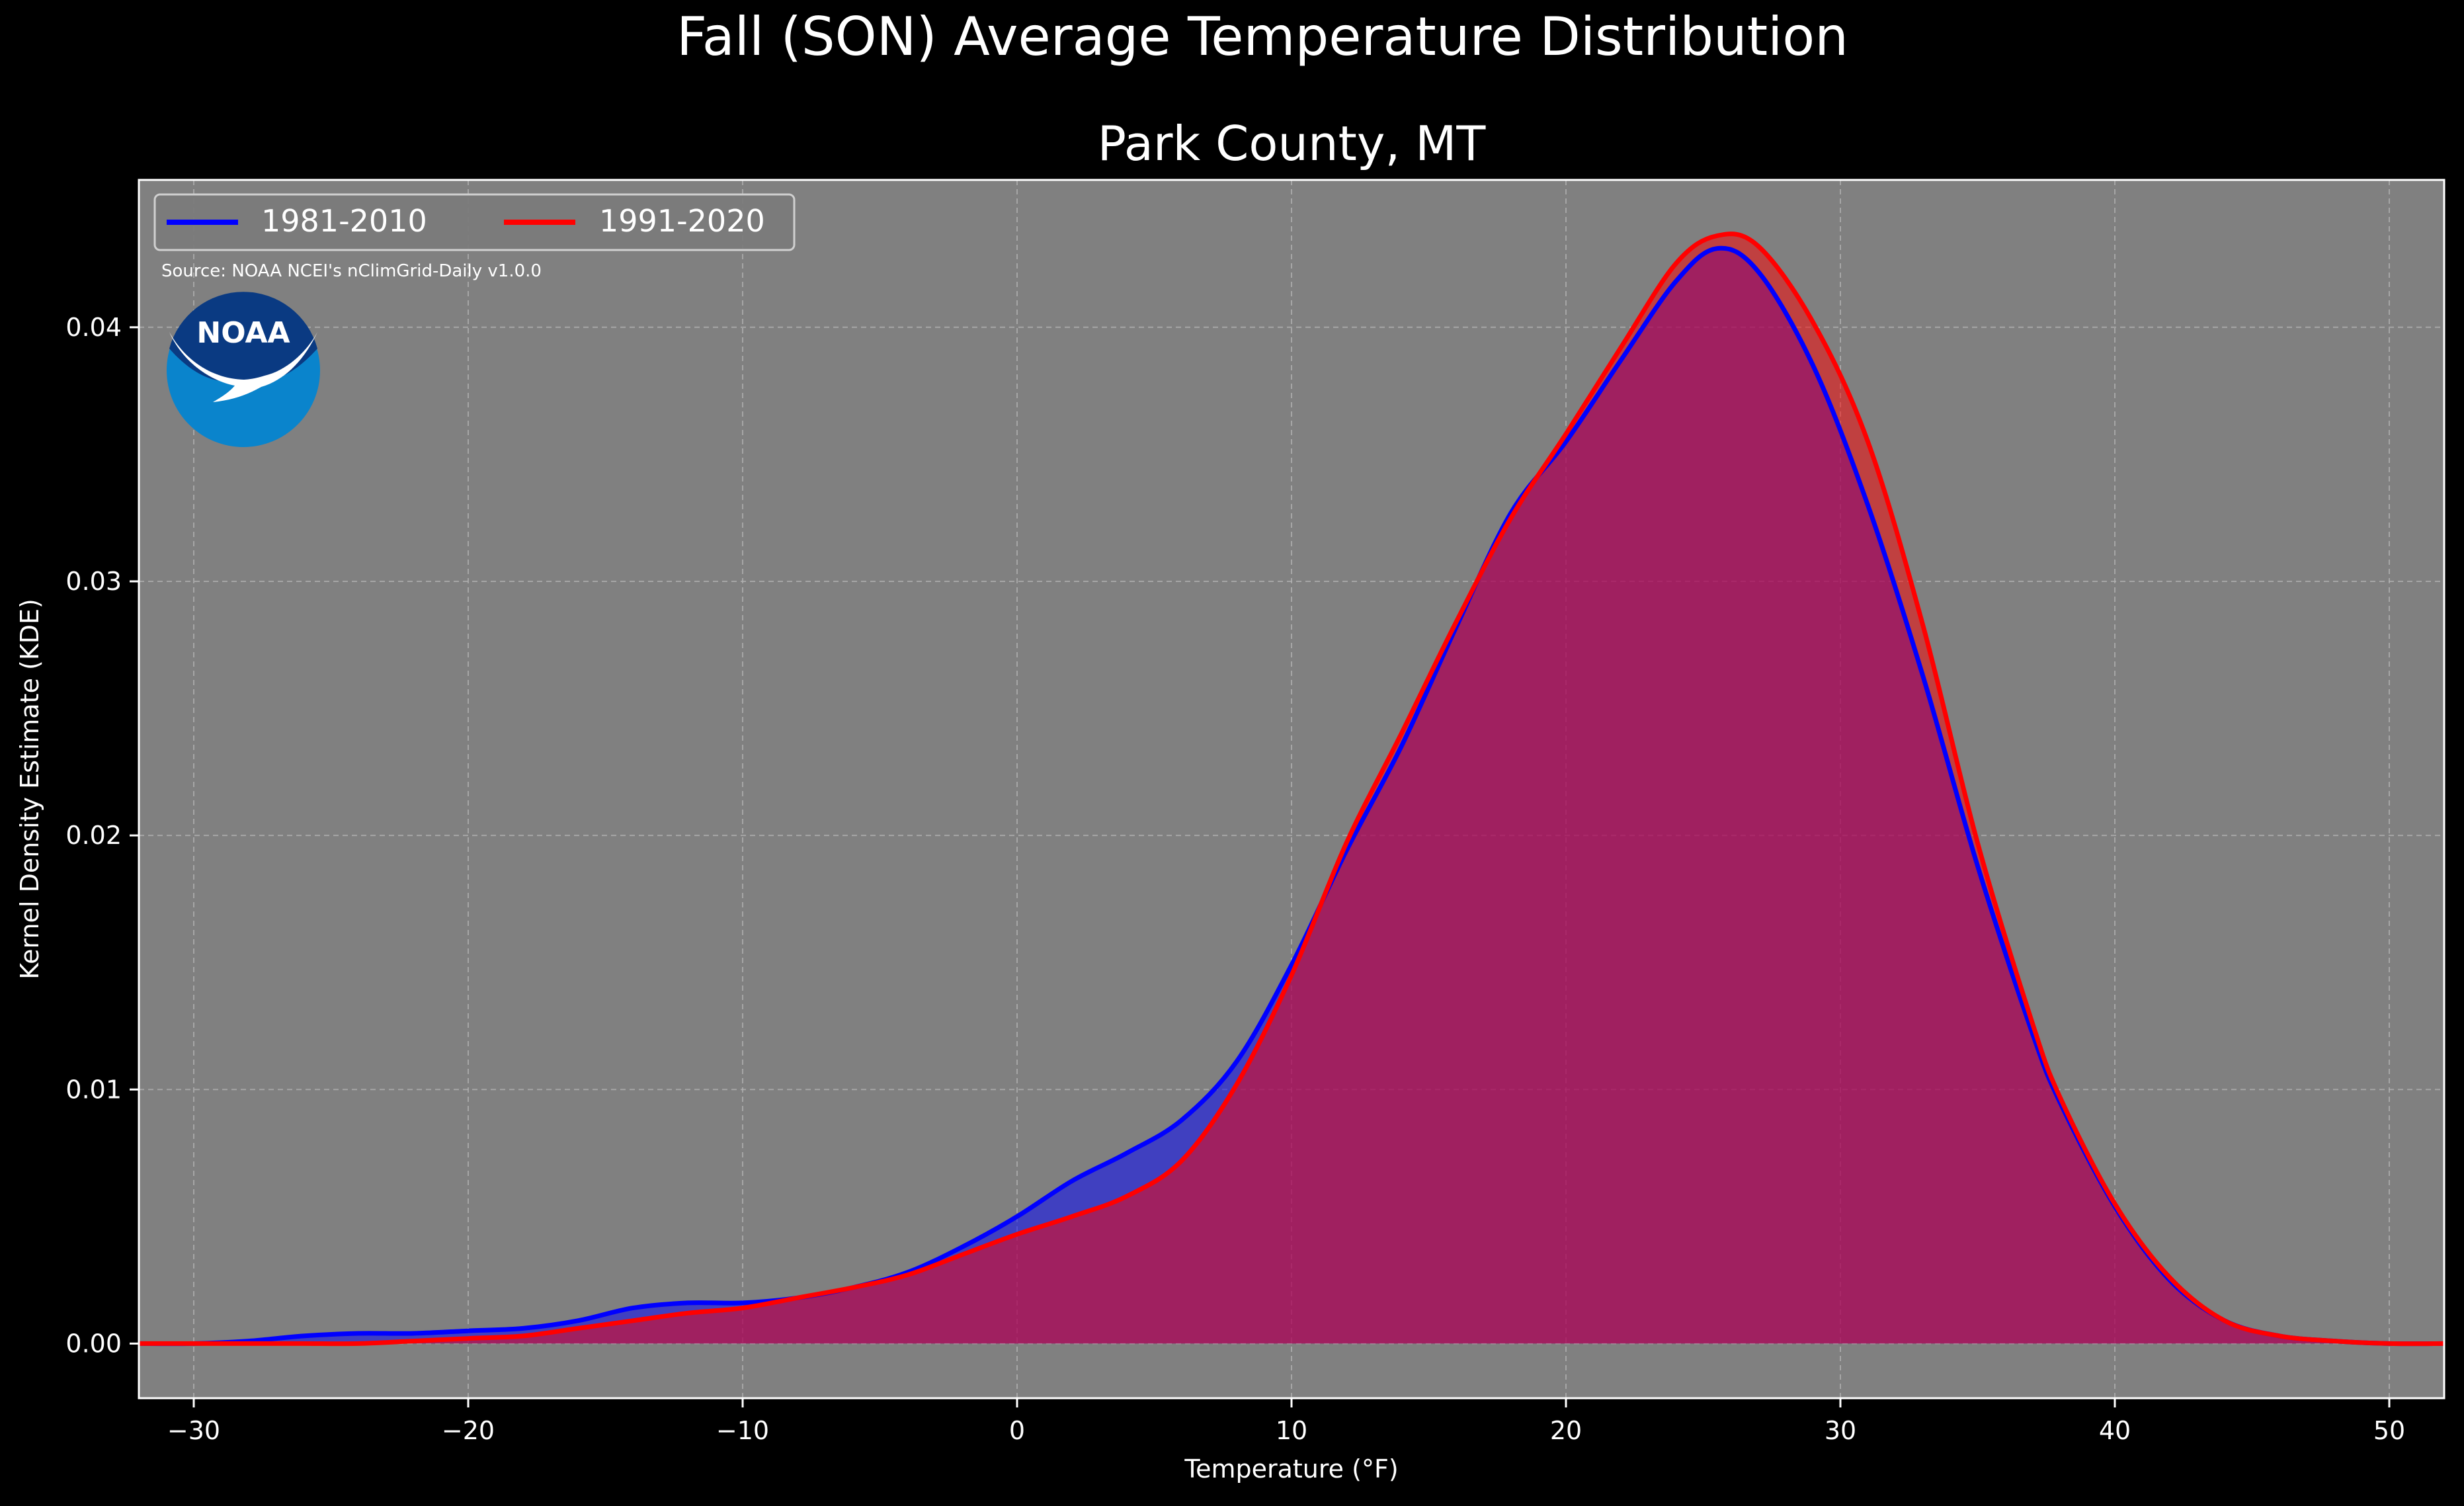 The height and width of the screenshot is (1506, 2464). I want to click on y-tick-label: 0.00, so click(94, 1343).